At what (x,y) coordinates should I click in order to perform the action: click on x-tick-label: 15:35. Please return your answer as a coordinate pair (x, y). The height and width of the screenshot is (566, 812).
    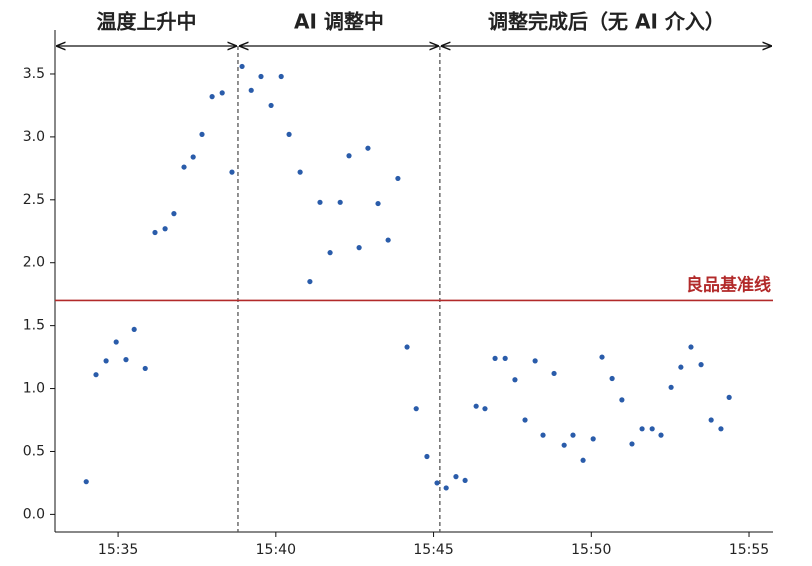
    Looking at the image, I should click on (118, 550).